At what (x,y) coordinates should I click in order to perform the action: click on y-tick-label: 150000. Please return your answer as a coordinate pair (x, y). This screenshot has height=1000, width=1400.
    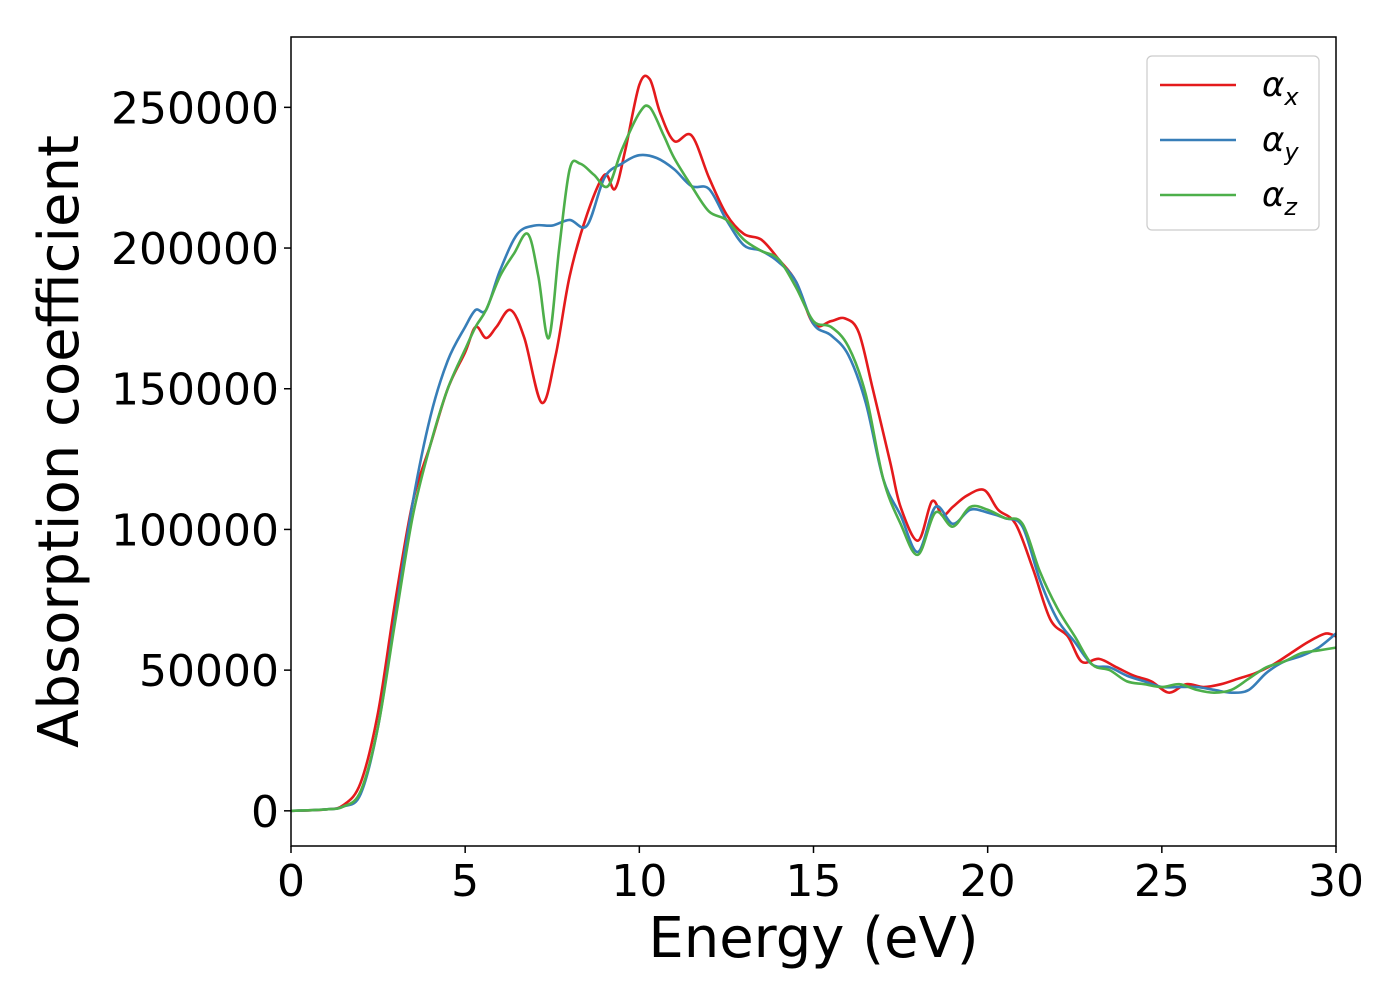
    Looking at the image, I should click on (195, 390).